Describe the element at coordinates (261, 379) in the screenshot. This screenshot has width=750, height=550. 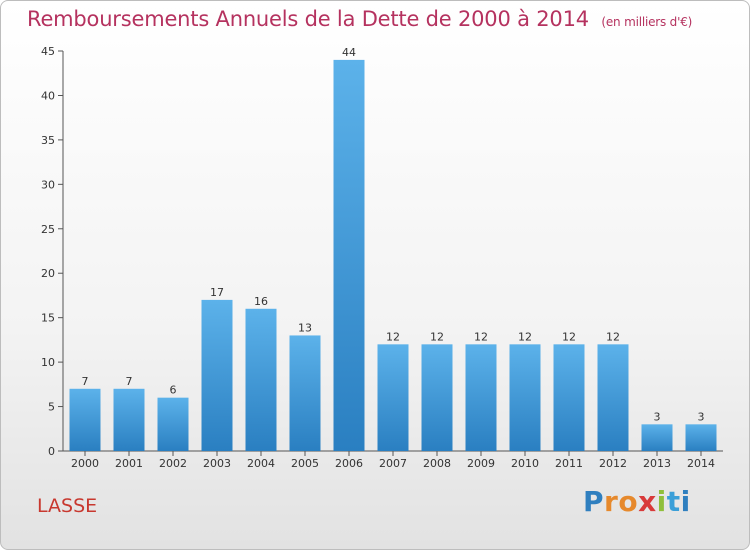
I see `bar-2004` at that location.